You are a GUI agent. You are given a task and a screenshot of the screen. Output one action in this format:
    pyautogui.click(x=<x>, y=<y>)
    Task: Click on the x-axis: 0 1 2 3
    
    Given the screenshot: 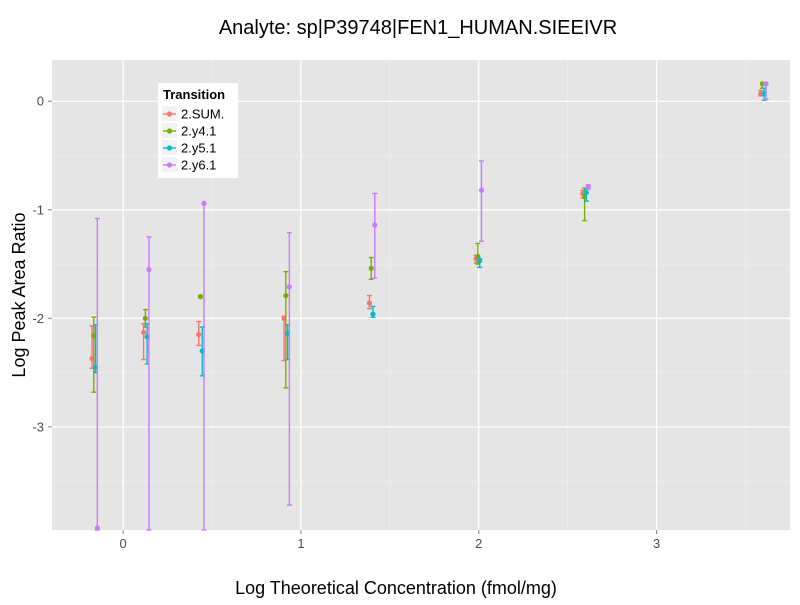 What is the action you would take?
    pyautogui.click(x=390, y=540)
    